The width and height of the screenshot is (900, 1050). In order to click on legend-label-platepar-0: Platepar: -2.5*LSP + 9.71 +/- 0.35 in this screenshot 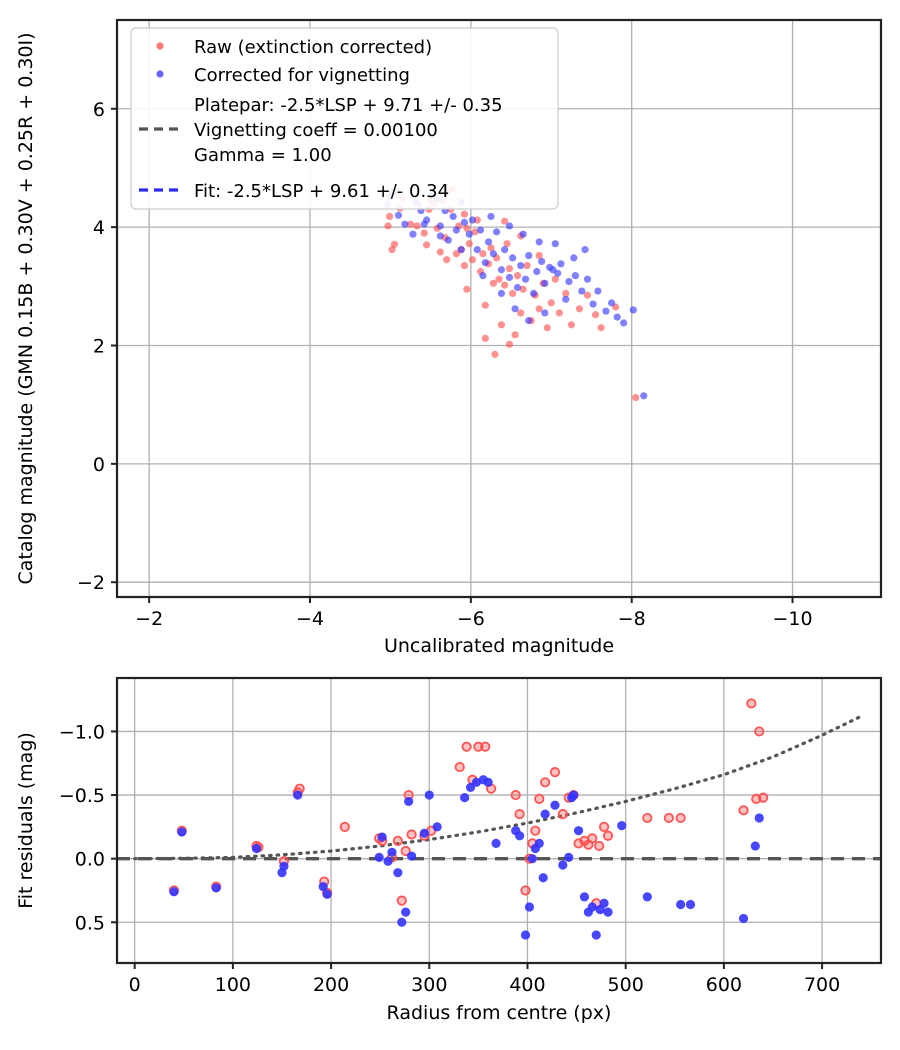, I will do `click(348, 105)`.